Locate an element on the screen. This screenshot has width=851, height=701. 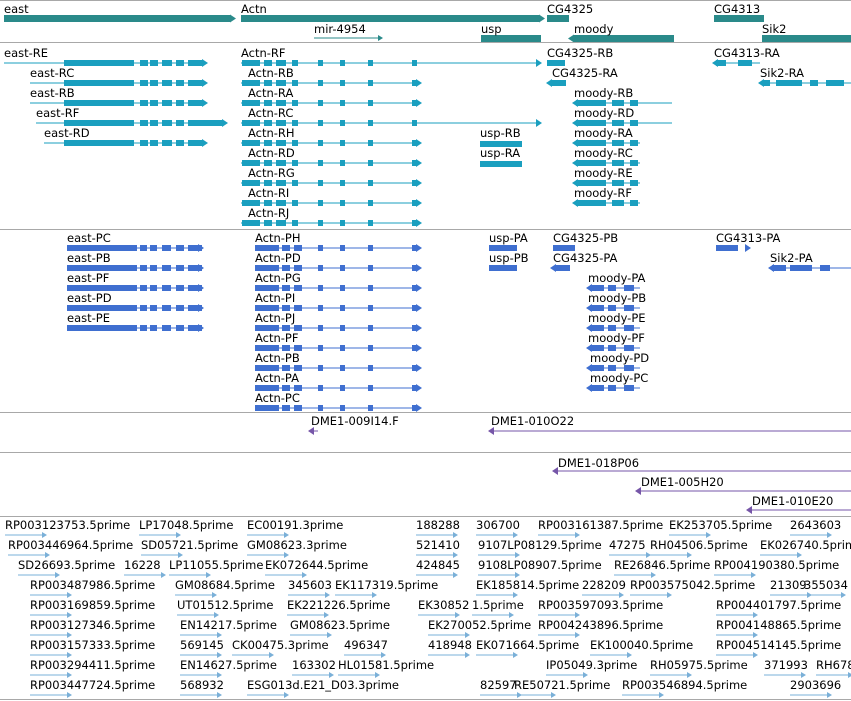
transcript-label: Sik2-RA is located at coordinates (782, 73).